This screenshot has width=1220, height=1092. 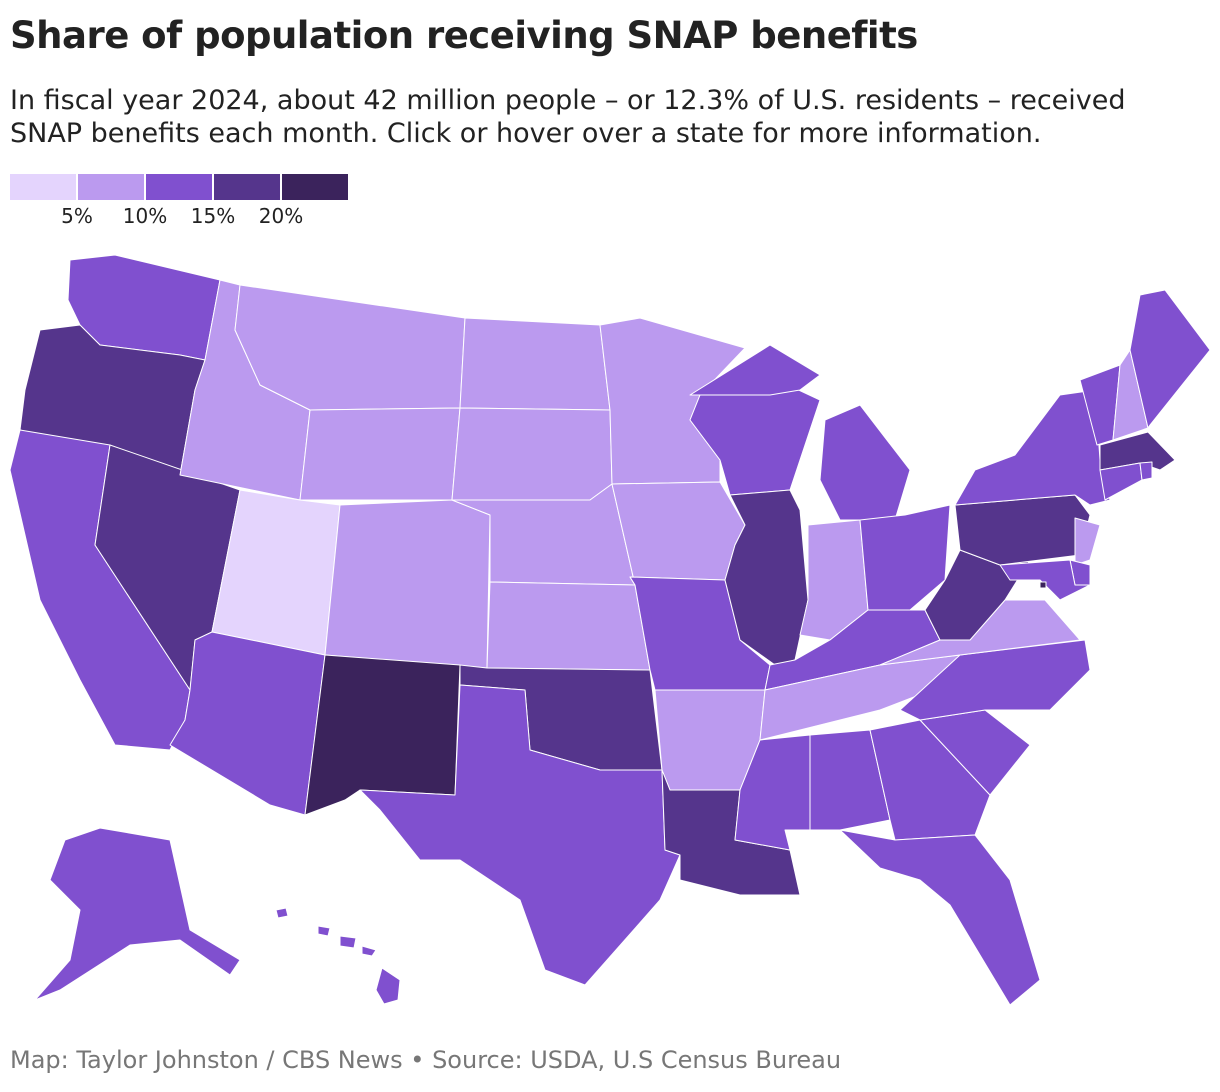 I want to click on state-me, so click(x=1170, y=359).